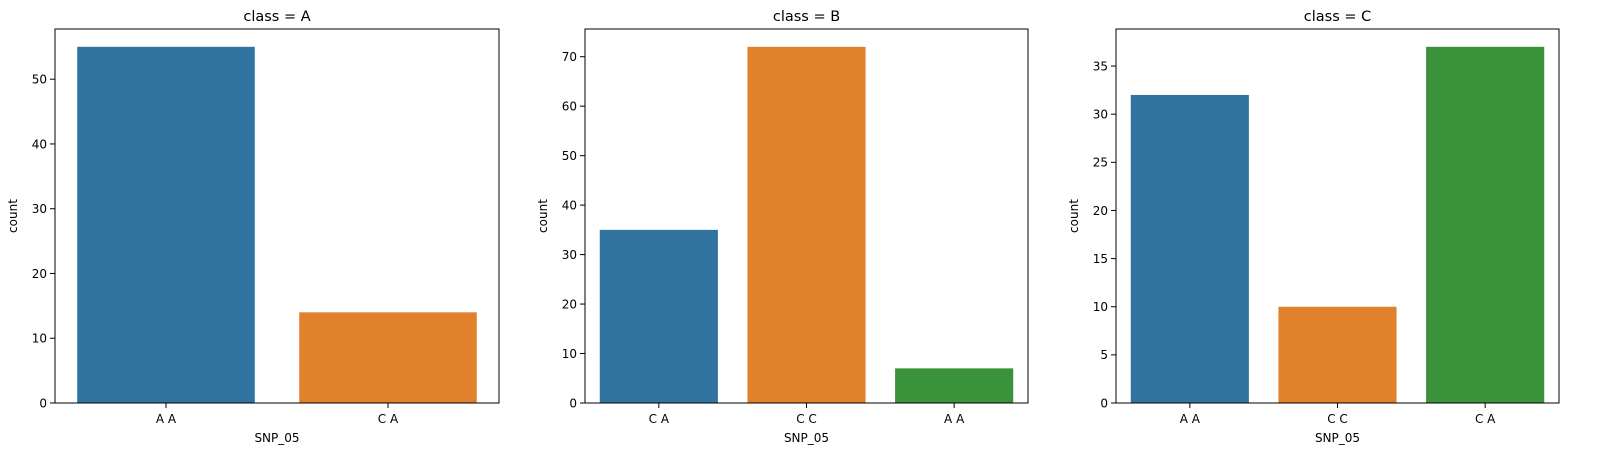 The width and height of the screenshot is (1617, 468). I want to click on y-tick-label: 5, so click(1104, 355).